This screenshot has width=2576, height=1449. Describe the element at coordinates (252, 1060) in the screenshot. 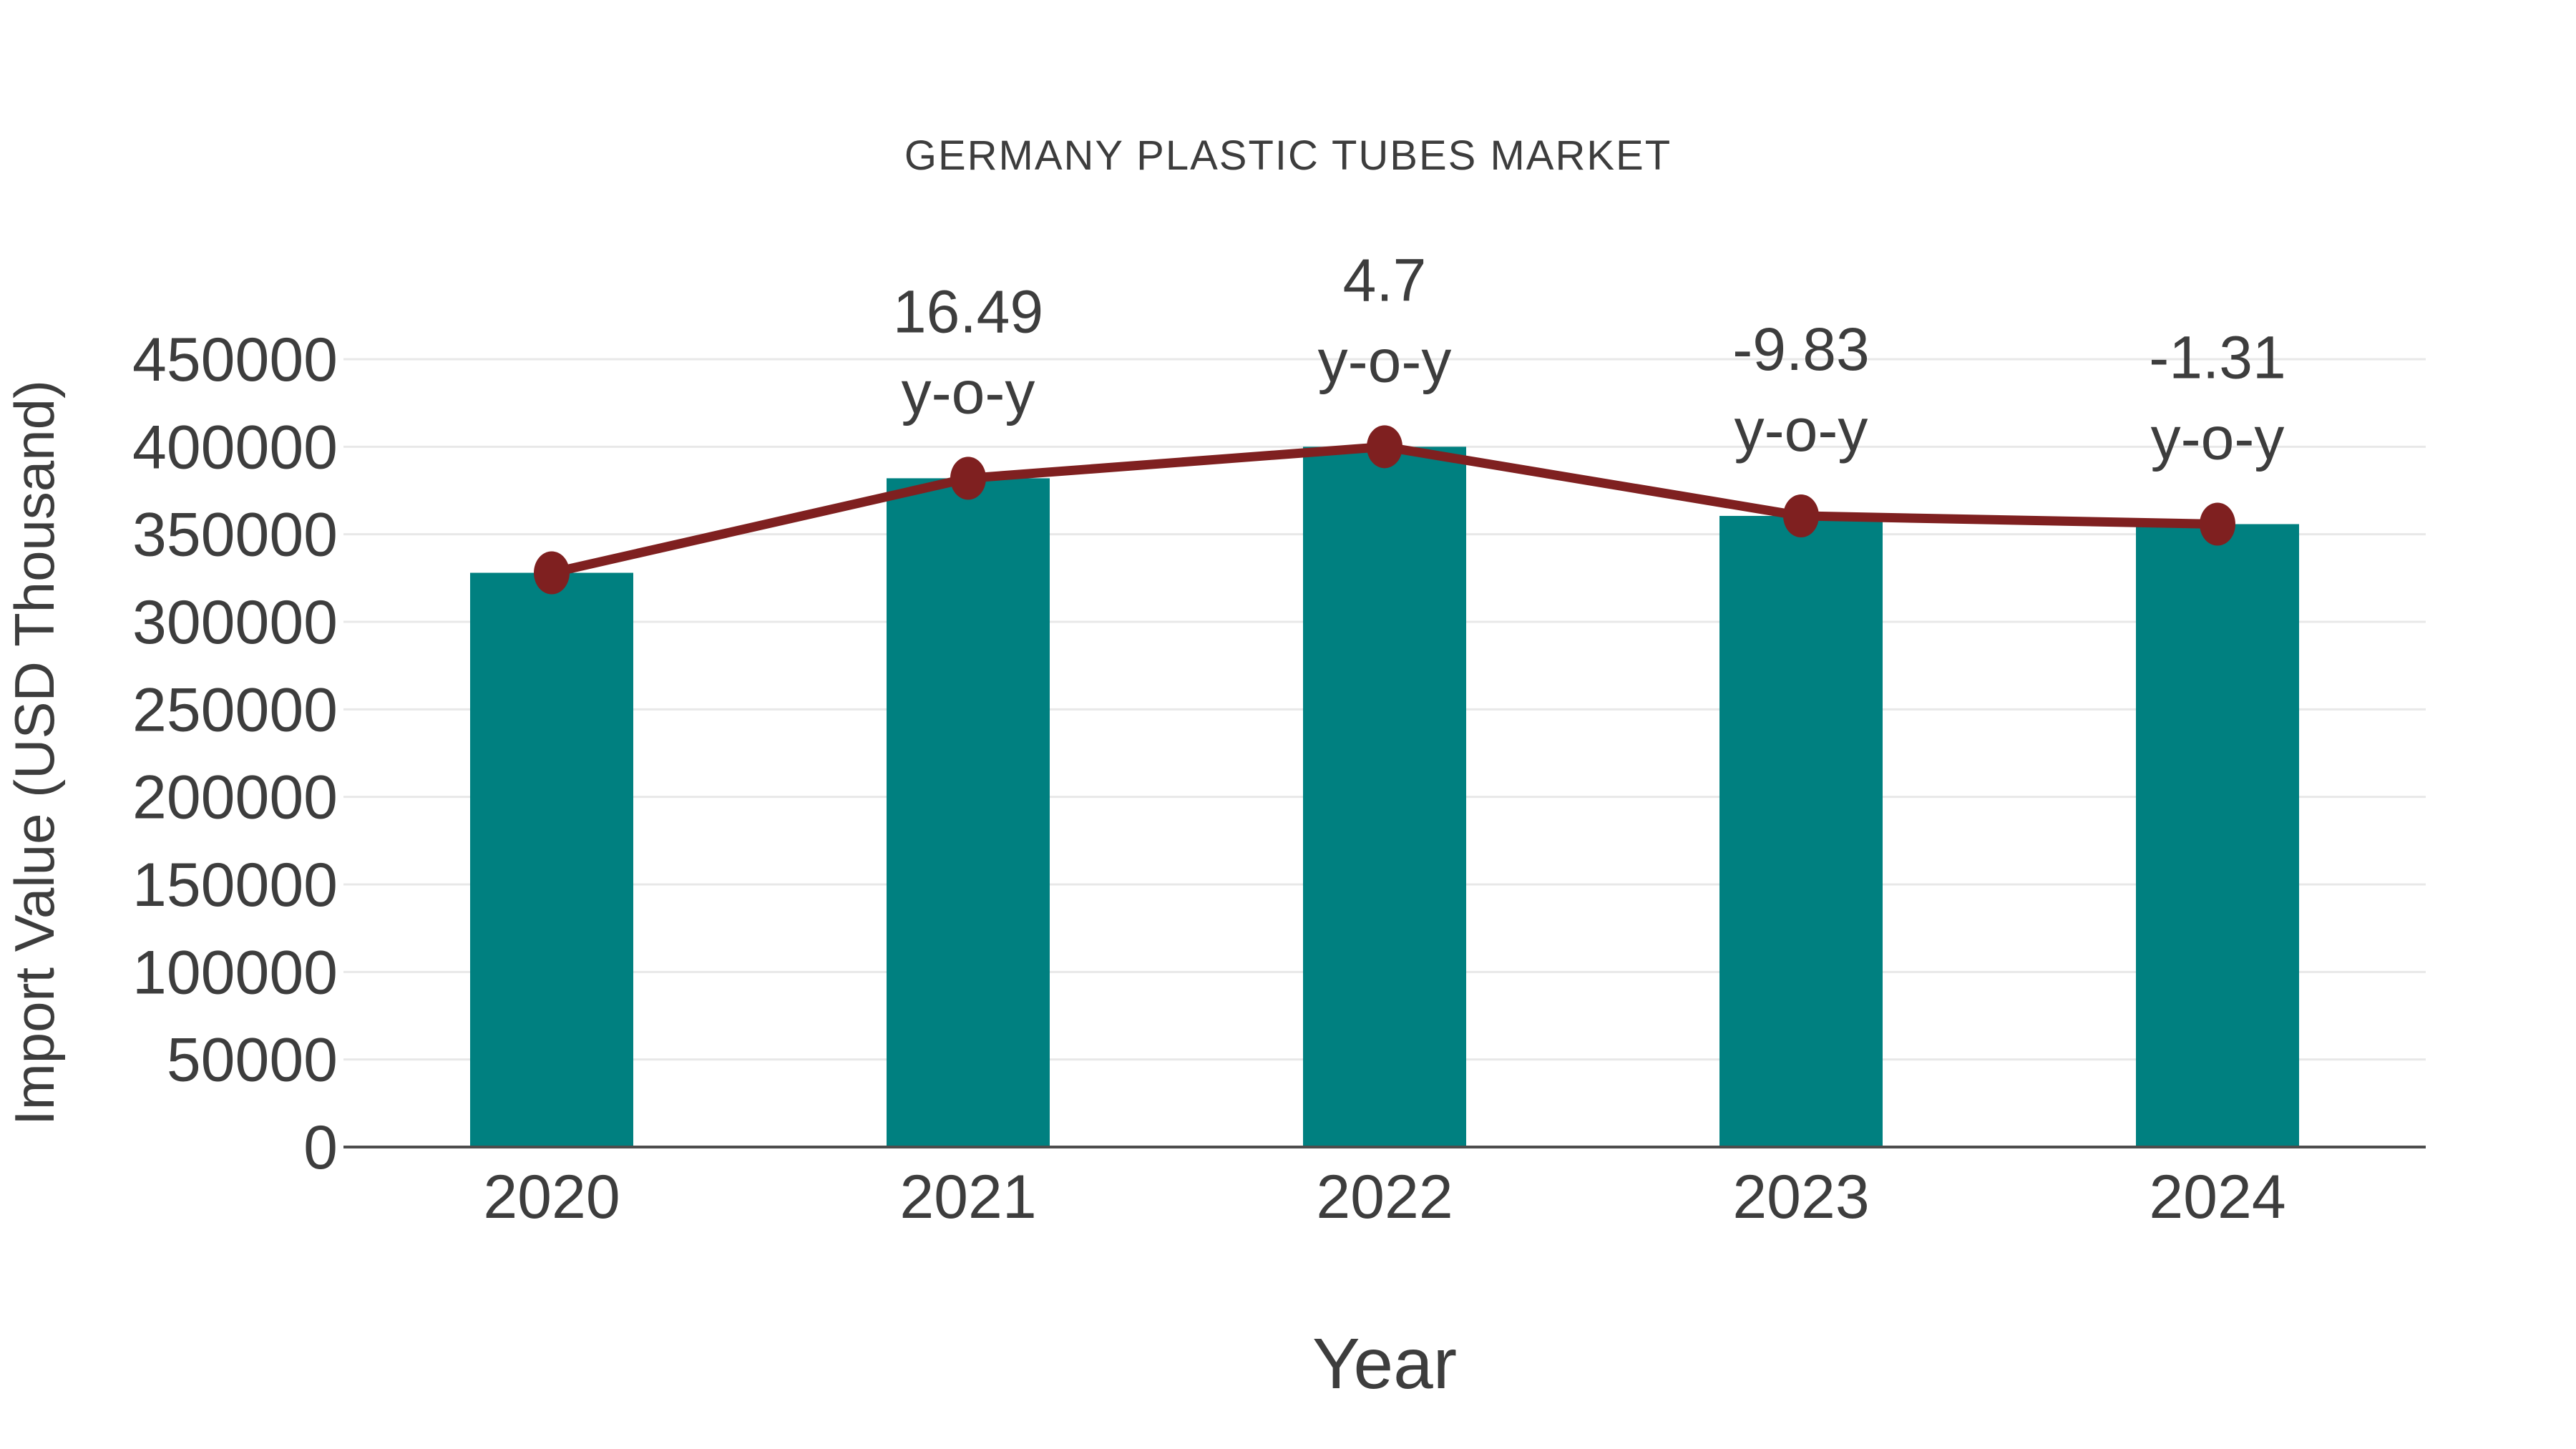

I see `y-tick-label-50000: 50000` at that location.